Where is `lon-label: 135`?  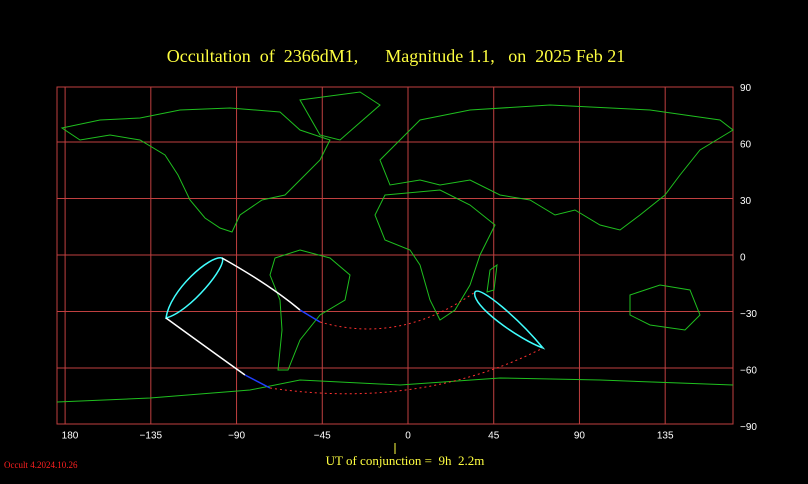
lon-label: 135 is located at coordinates (665, 436).